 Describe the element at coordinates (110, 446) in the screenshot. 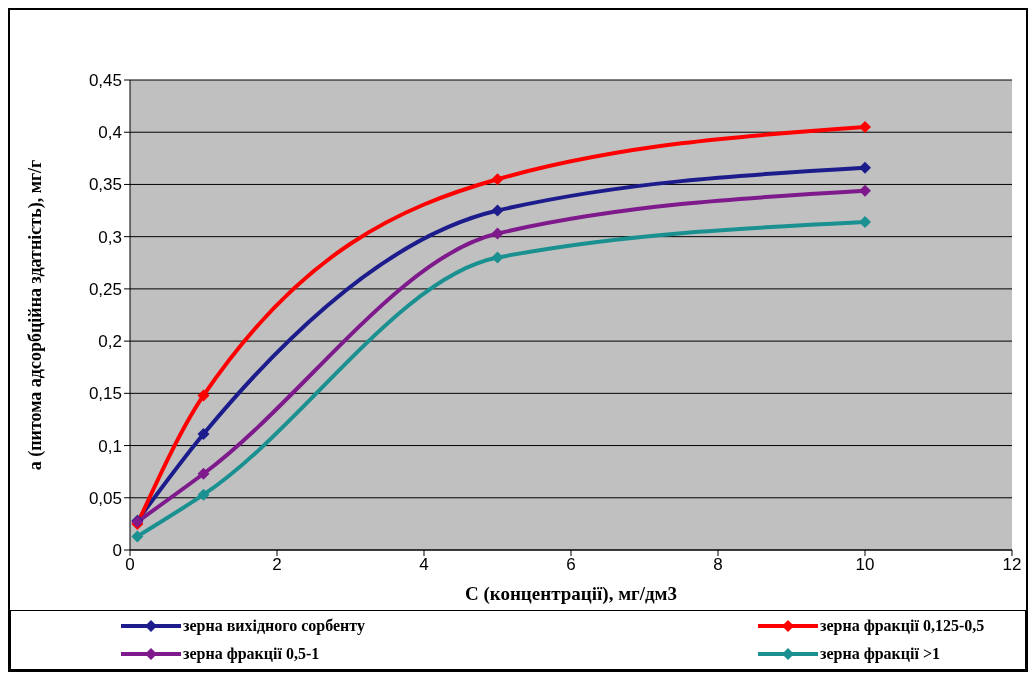

I see `y-tick-label: 0,1` at that location.